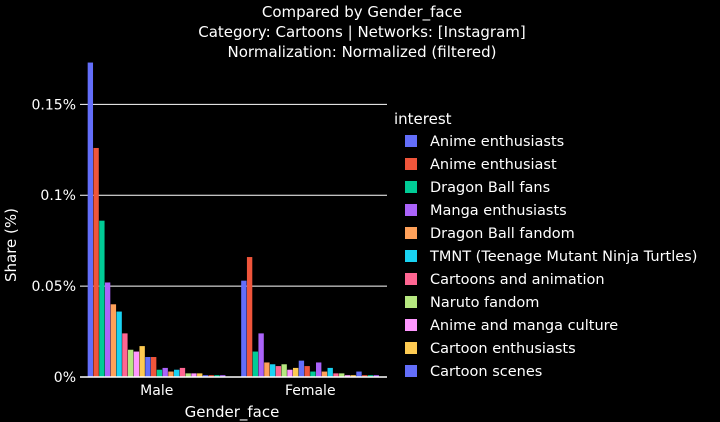  Describe the element at coordinates (498, 211) in the screenshot. I see `legend-label: Manga enthusiasts` at that location.